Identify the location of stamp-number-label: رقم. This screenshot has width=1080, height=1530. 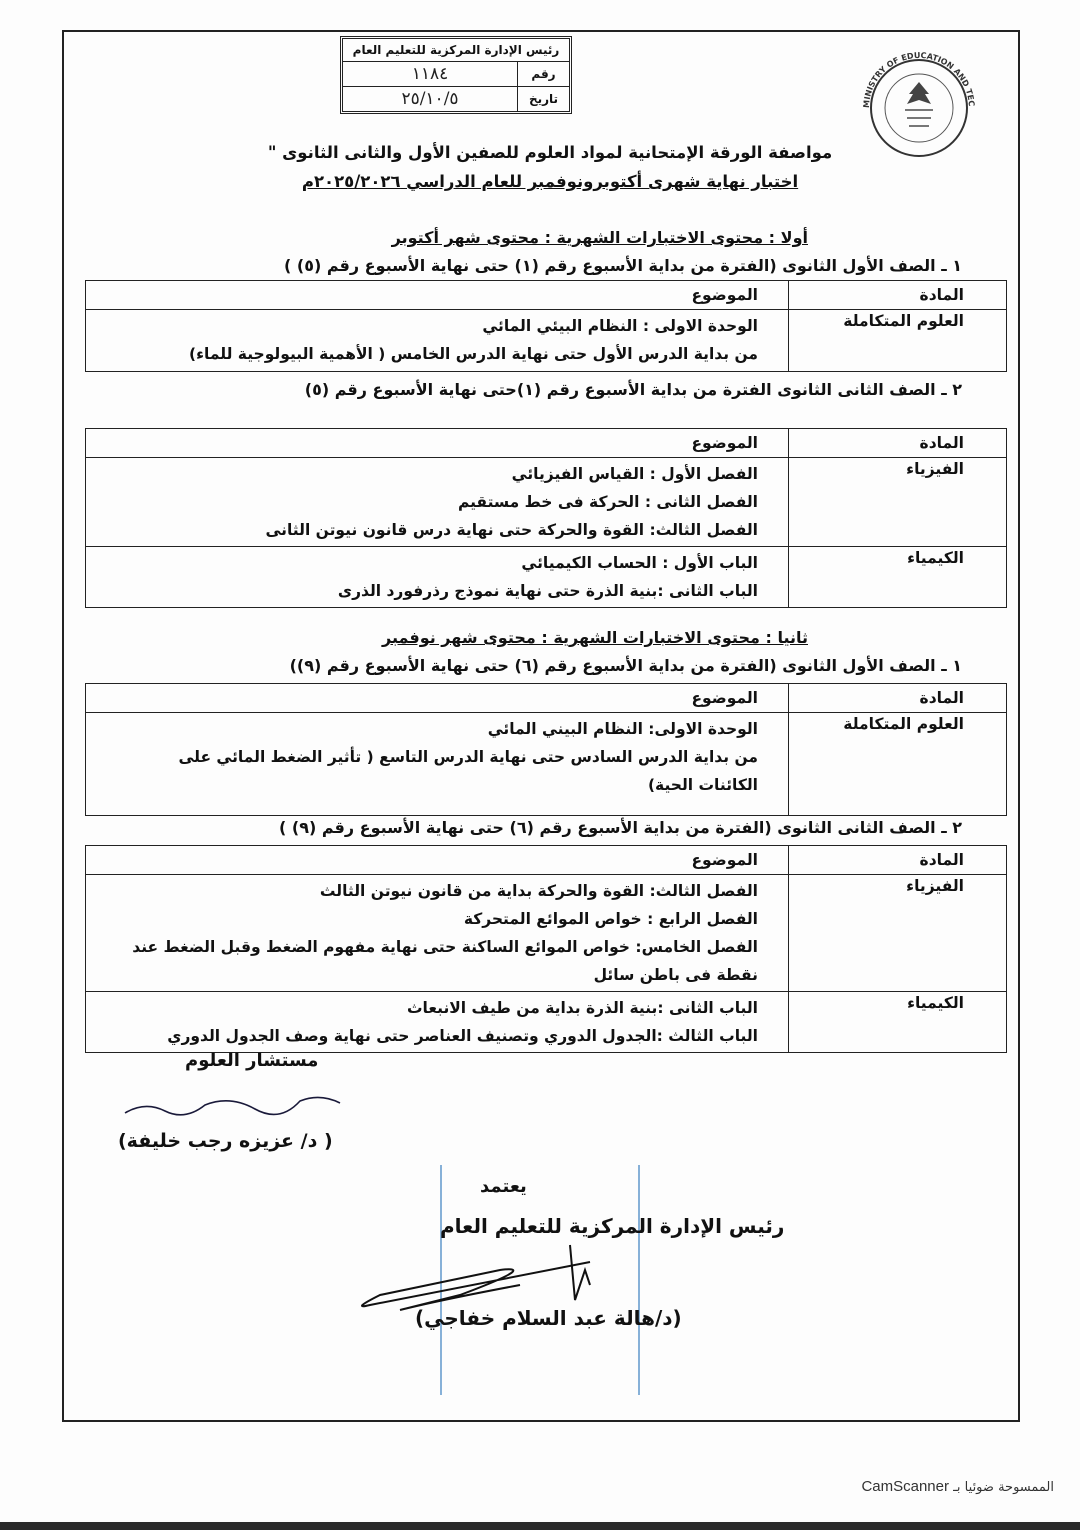
(543, 74).